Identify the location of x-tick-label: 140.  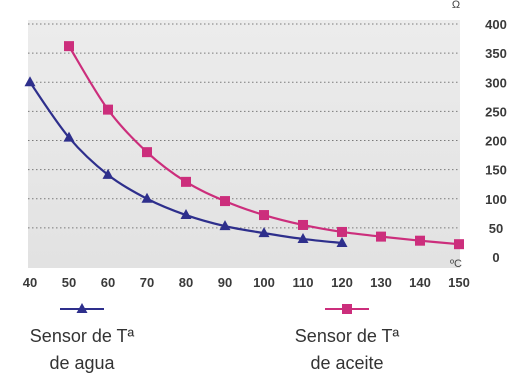
(420, 282).